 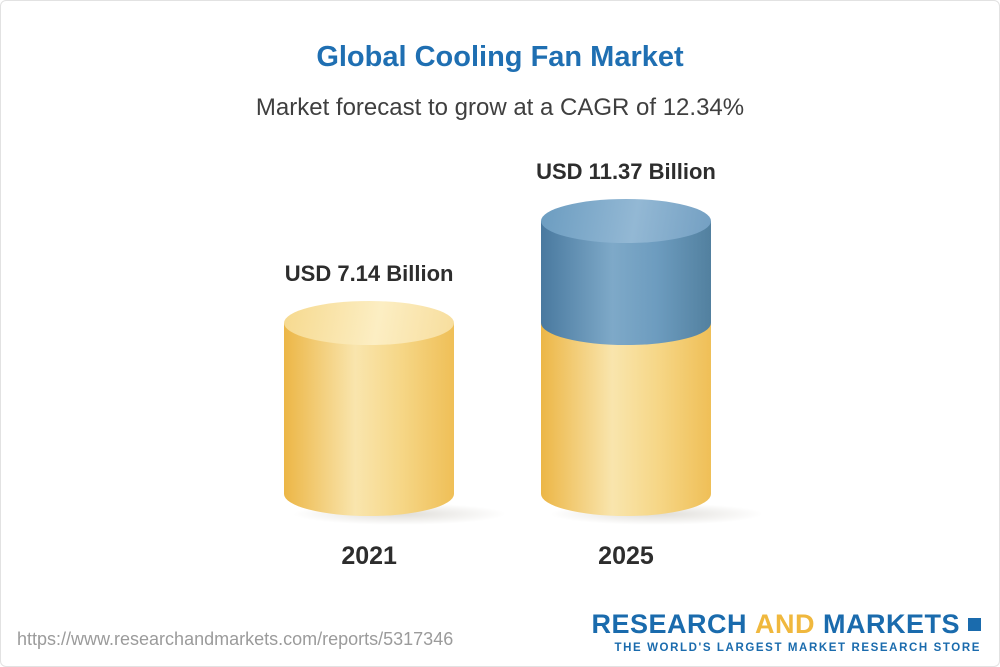 I want to click on bar-2025-cylinder, so click(x=652, y=362).